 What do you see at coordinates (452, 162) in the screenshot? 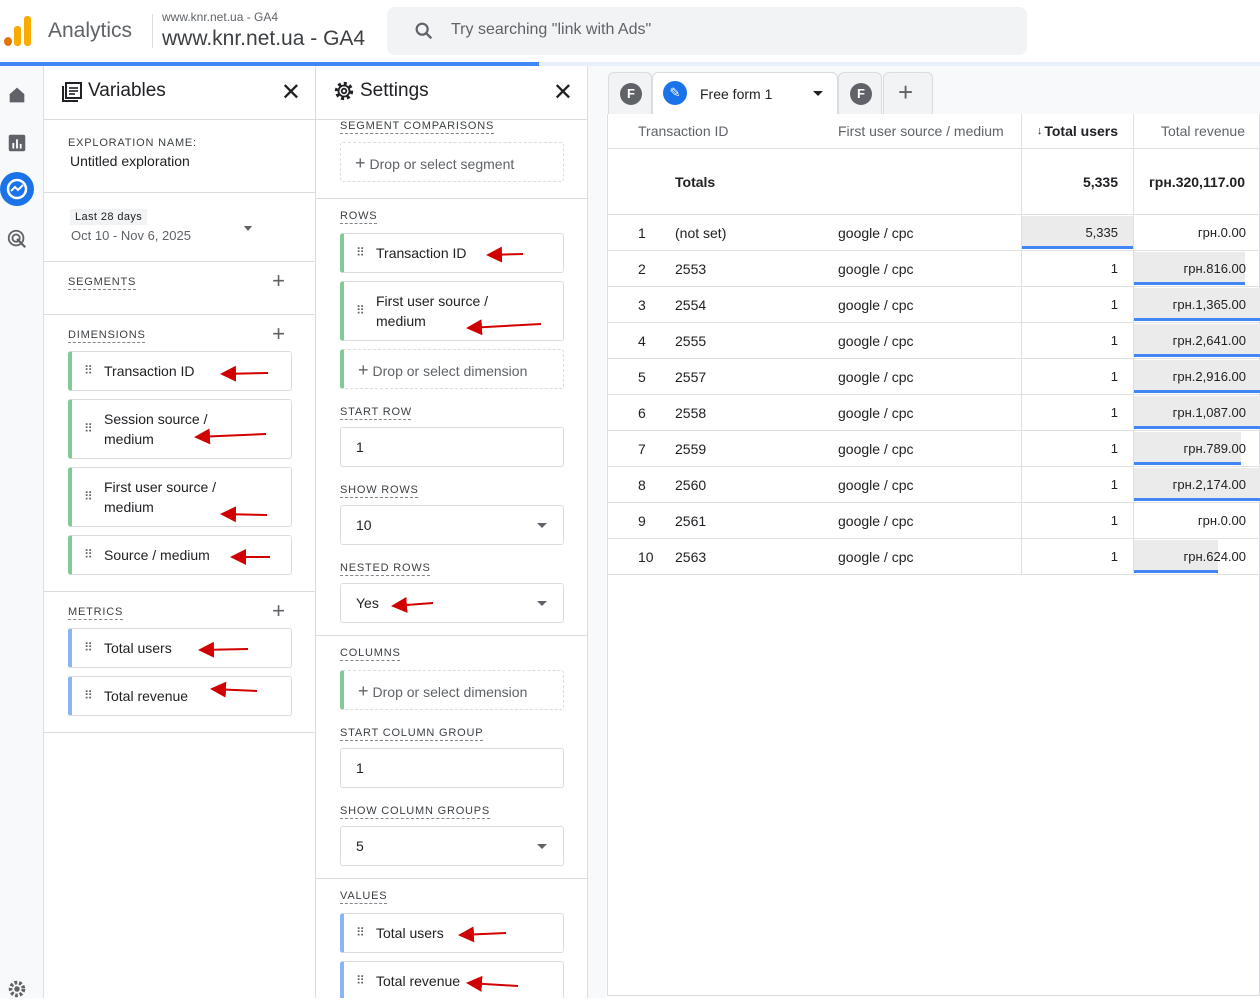
I see `drop-segment-target: + Drop or select segment` at bounding box center [452, 162].